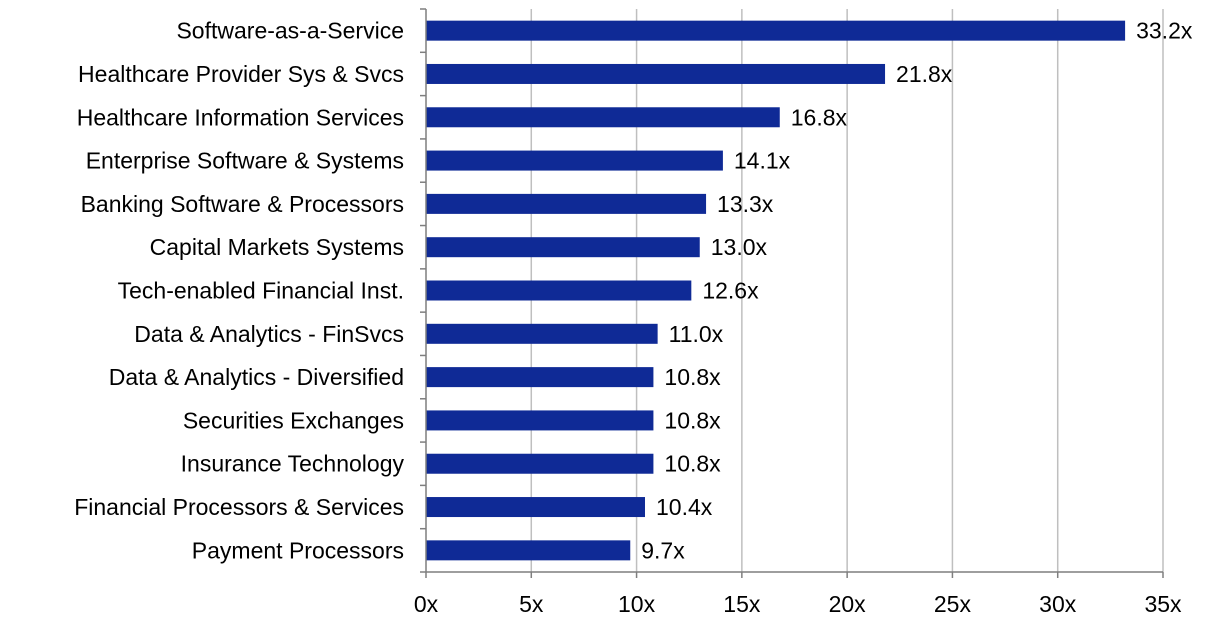 The height and width of the screenshot is (619, 1216). I want to click on data-label: 9.7x, so click(663, 550).